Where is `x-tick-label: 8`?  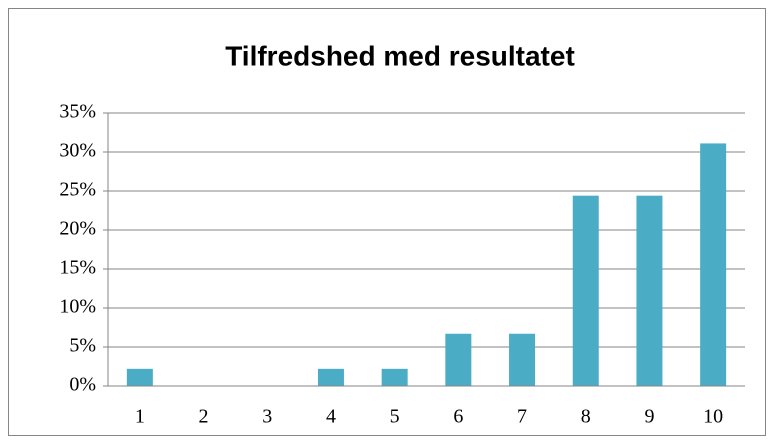 x-tick-label: 8 is located at coordinates (586, 417).